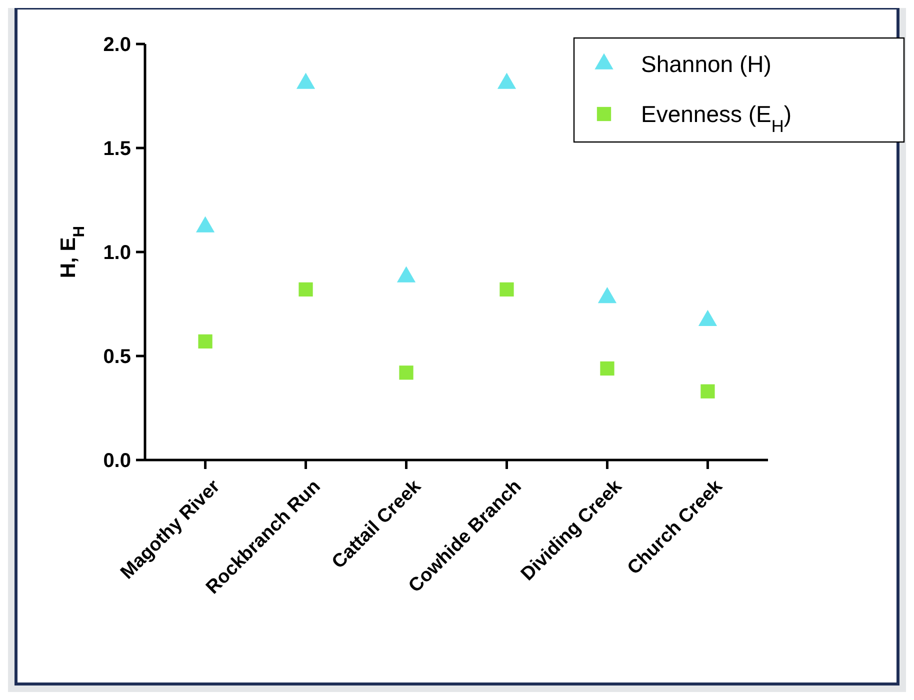  I want to click on y-tick-label: 1.0, so click(117, 253).